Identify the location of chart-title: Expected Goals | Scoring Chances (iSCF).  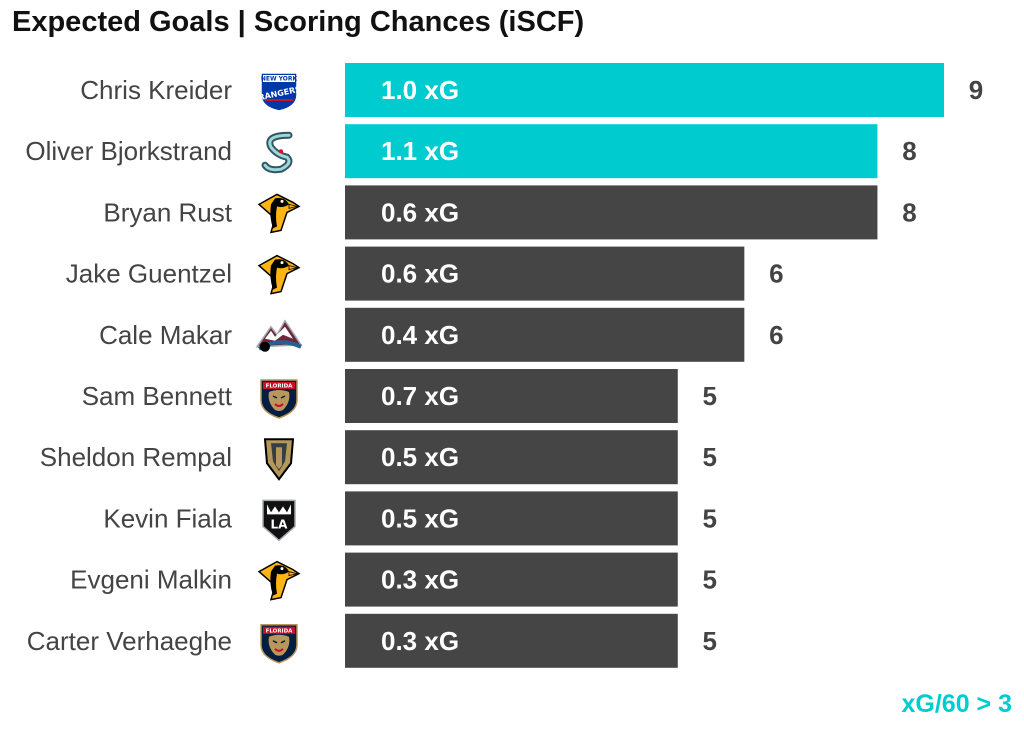
(298, 22).